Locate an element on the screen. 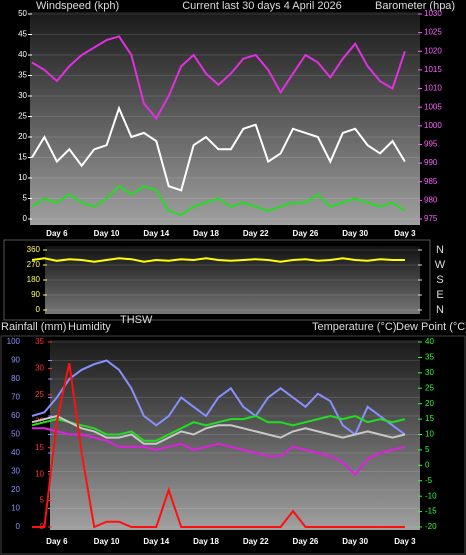  y2-tick-label: 30 is located at coordinates (429, 372).